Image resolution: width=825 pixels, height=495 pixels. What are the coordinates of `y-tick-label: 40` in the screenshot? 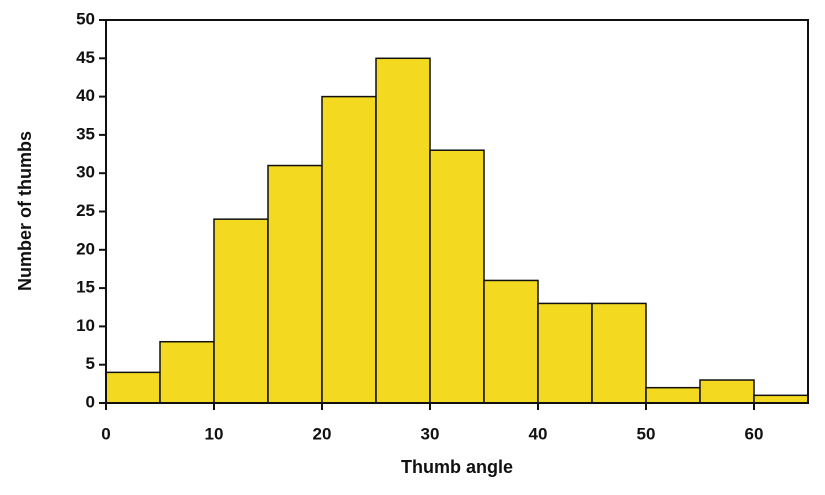 It's located at (85, 95).